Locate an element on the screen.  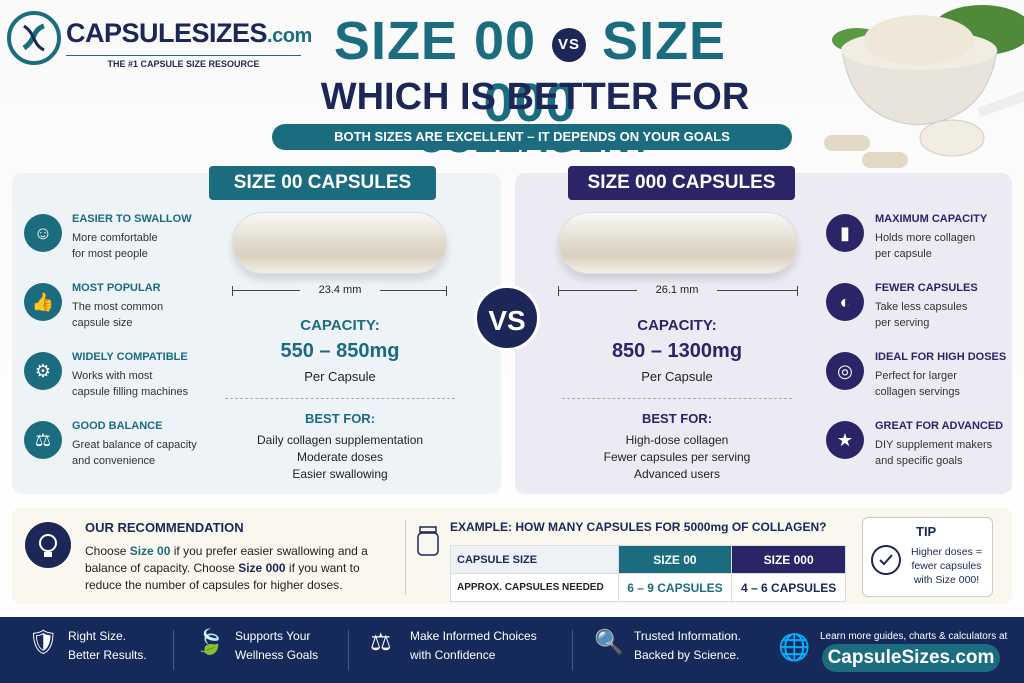
feature-text: and convenience is located at coordinates (114, 461).